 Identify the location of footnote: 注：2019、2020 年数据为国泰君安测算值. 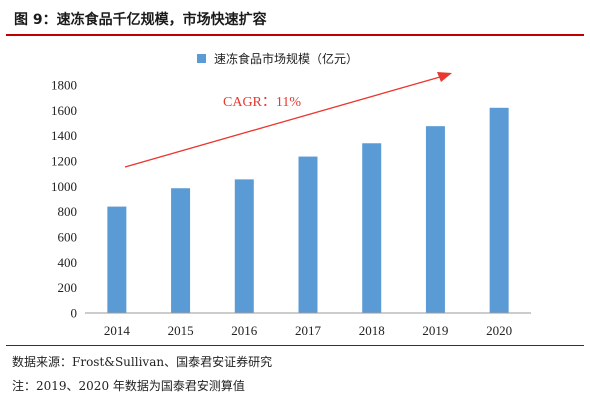
(128, 386).